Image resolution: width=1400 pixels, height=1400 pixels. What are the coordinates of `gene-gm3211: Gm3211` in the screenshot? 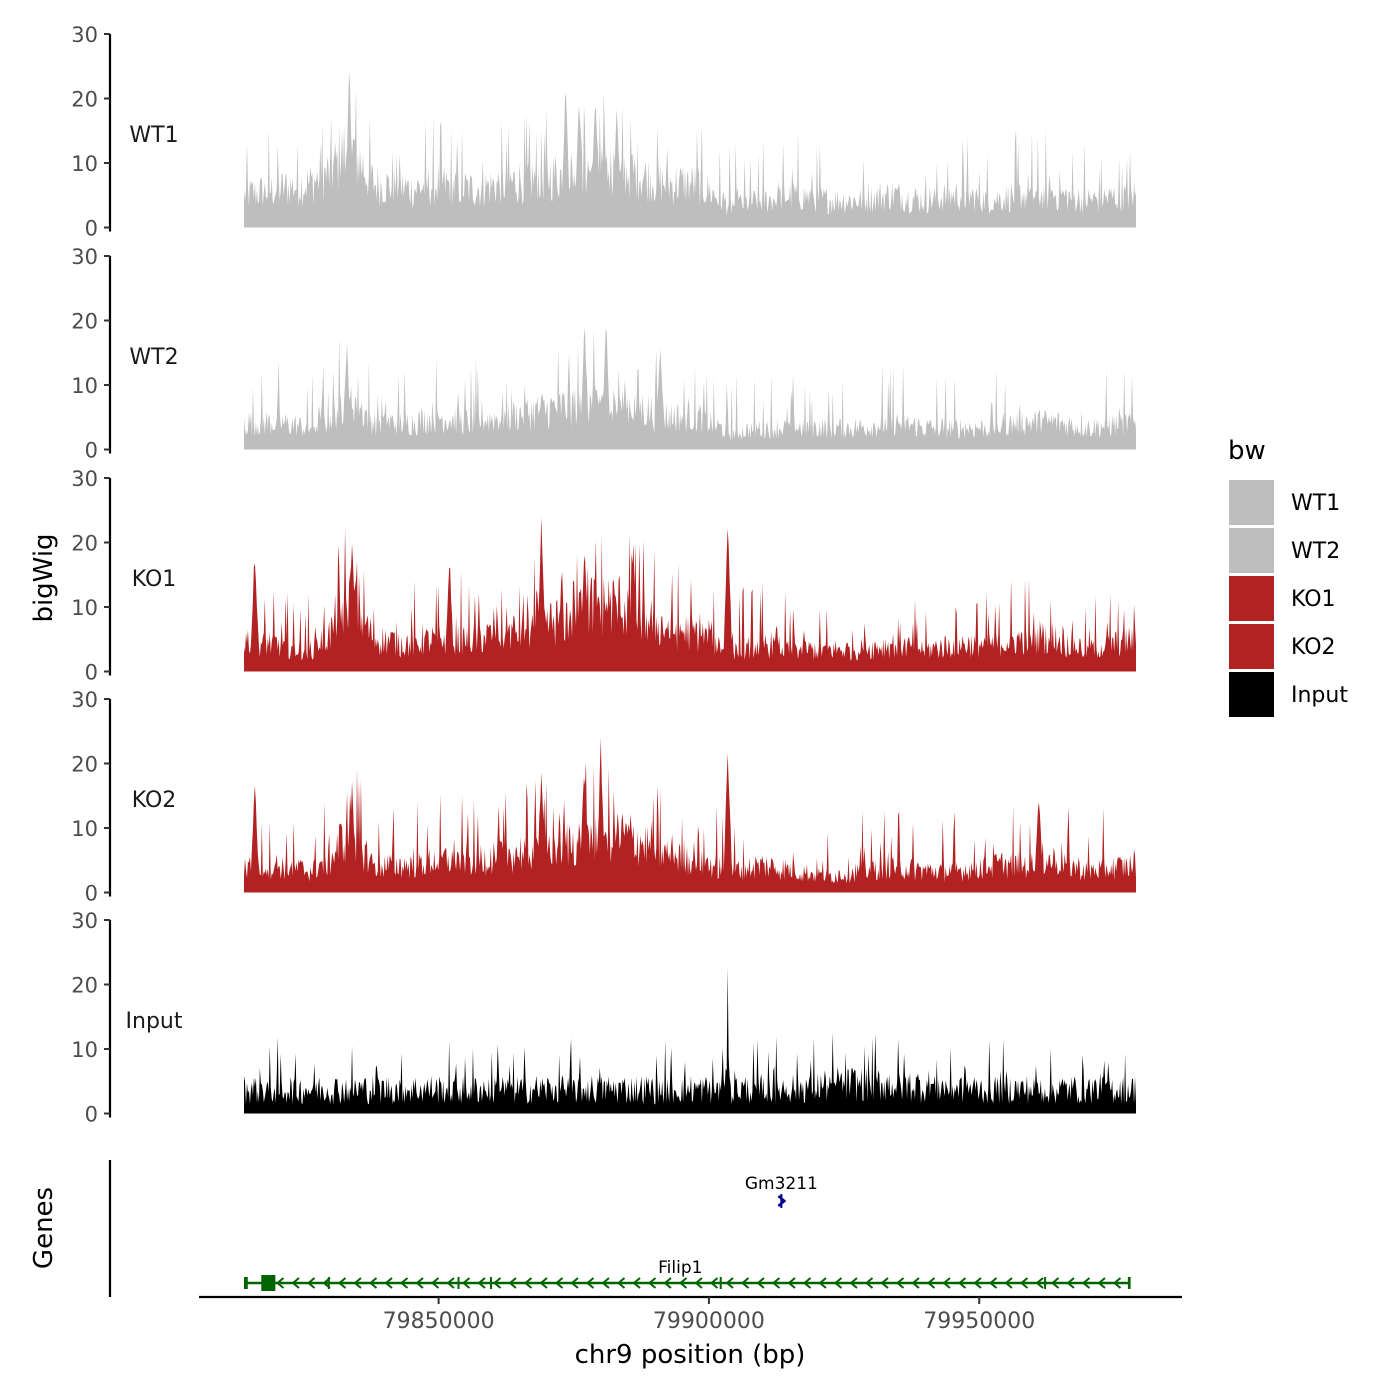 It's located at (781, 1191).